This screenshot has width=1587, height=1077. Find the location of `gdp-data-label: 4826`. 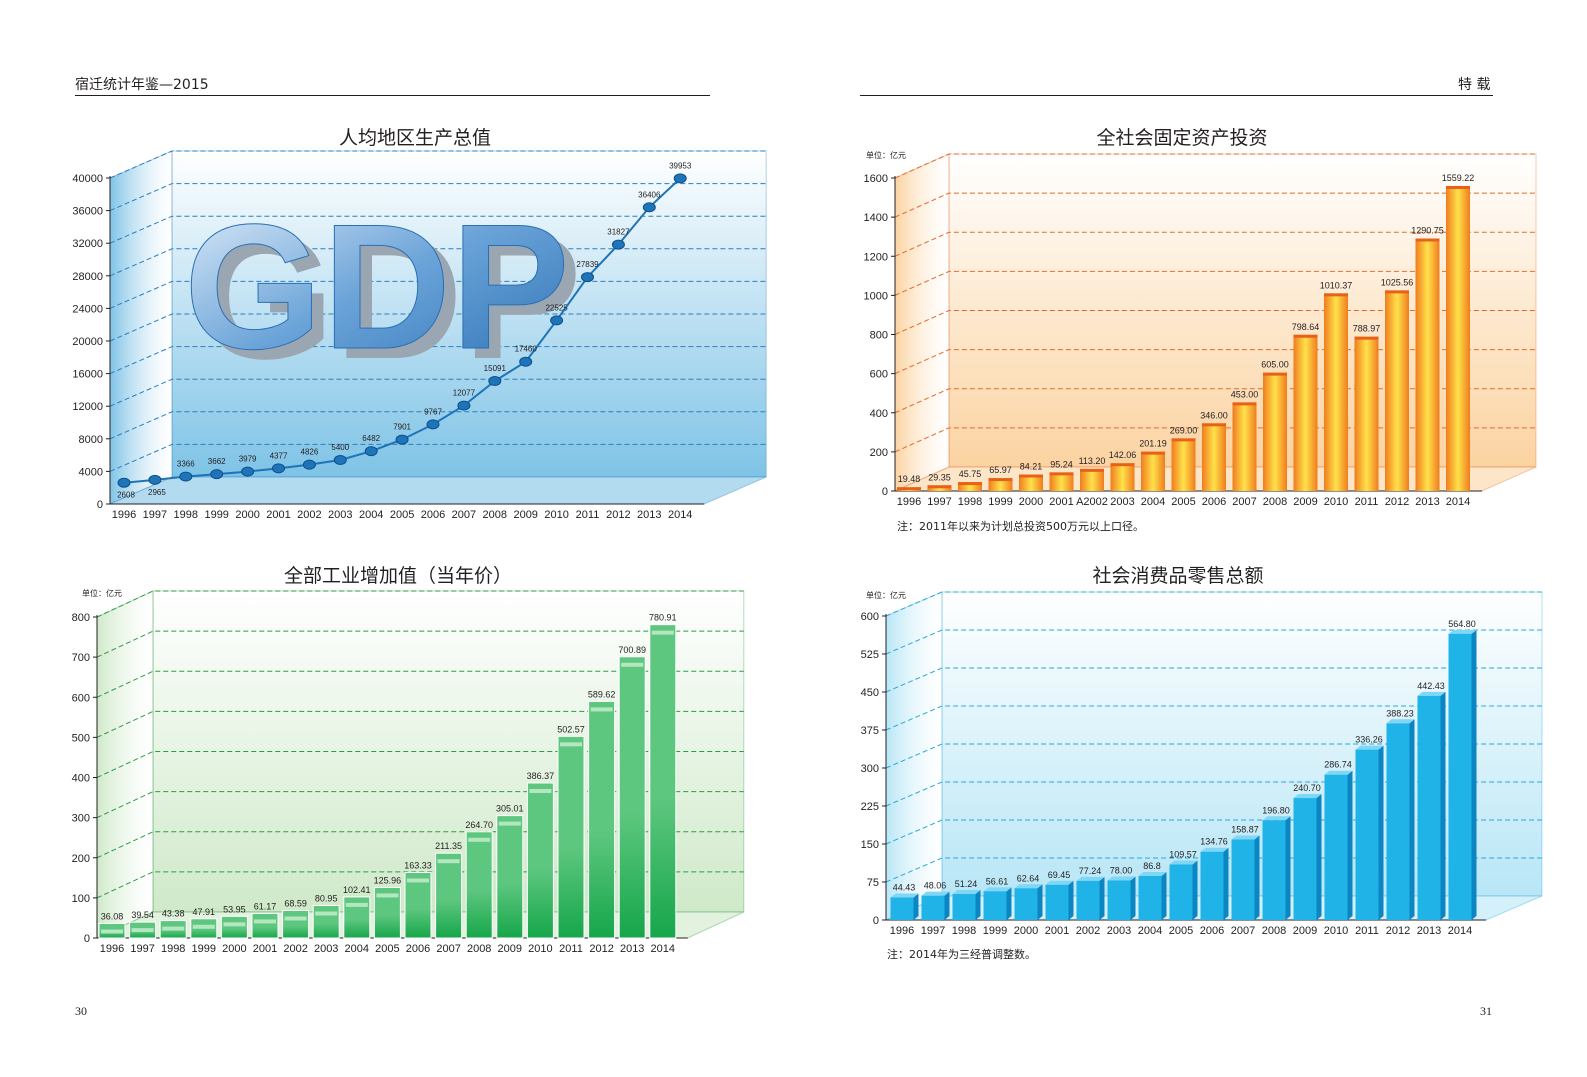

gdp-data-label: 4826 is located at coordinates (310, 452).